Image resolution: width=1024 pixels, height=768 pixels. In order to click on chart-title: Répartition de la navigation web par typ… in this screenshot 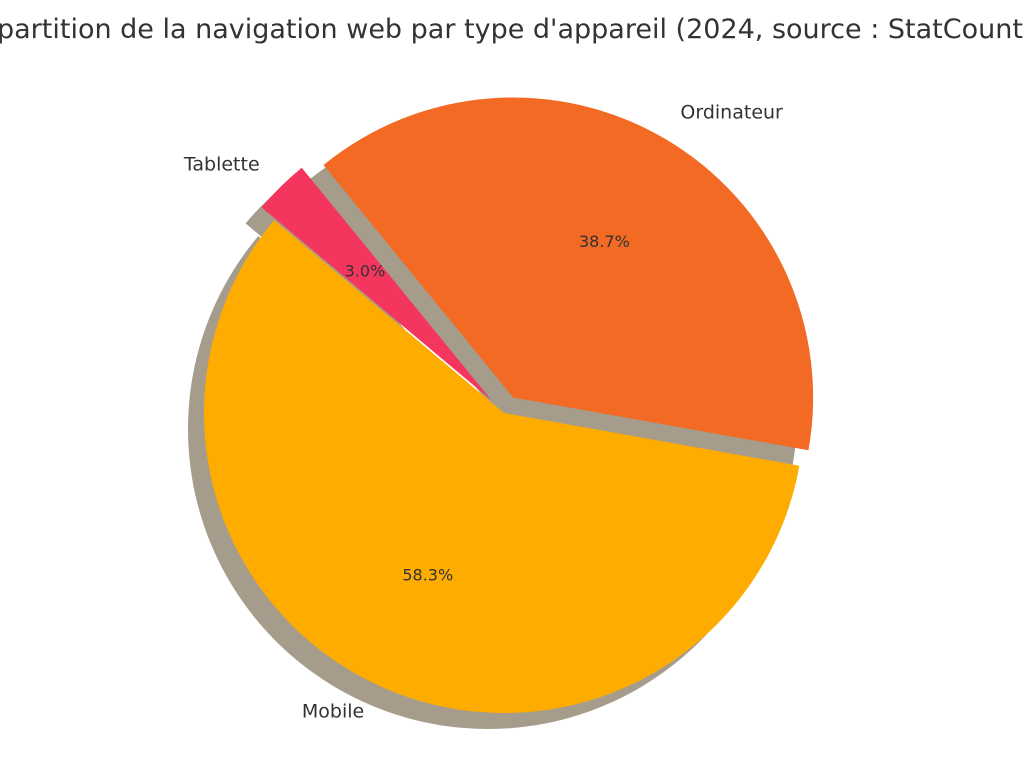, I will do `click(512, 29)`.